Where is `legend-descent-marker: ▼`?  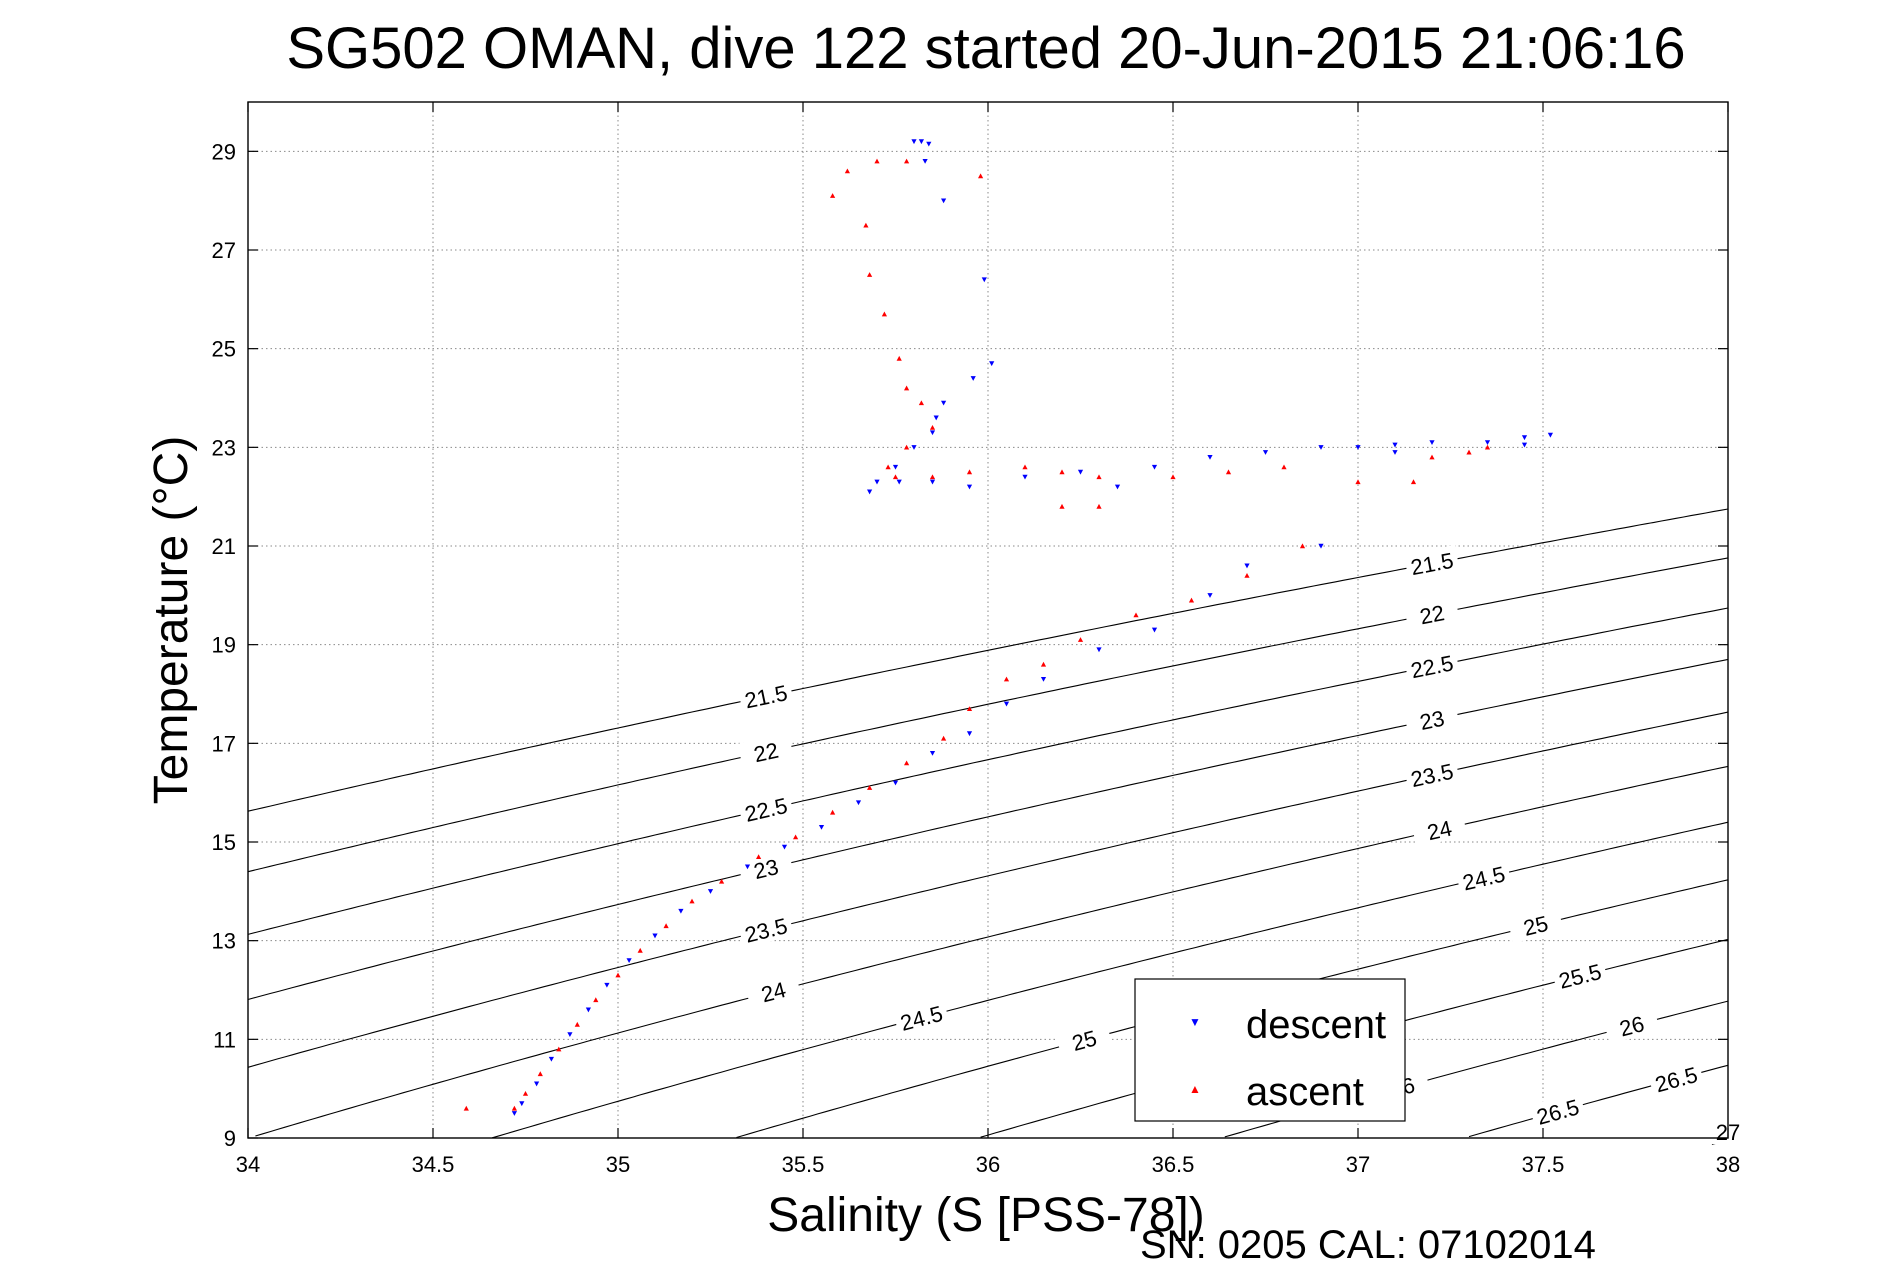 legend-descent-marker: ▼ is located at coordinates (1195, 1022).